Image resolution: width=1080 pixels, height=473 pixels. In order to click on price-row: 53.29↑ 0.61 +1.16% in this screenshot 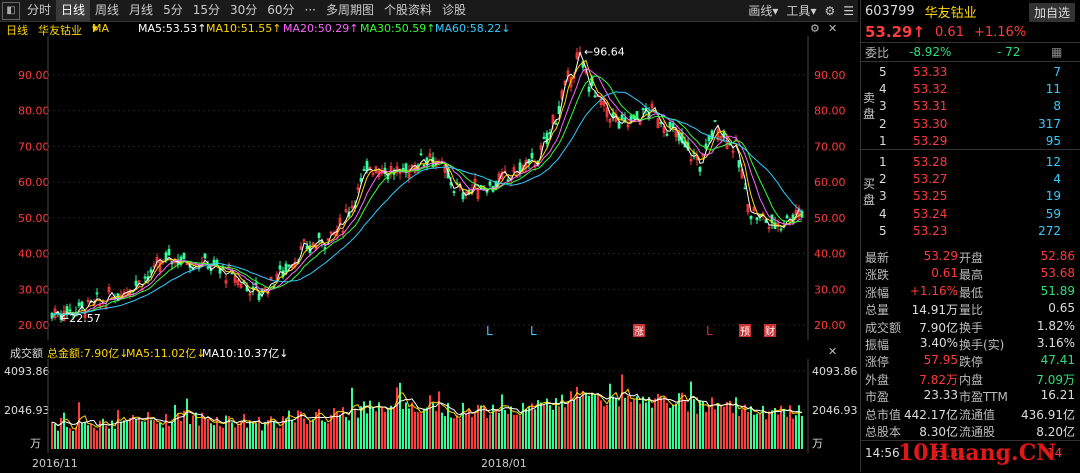, I will do `click(970, 32)`.